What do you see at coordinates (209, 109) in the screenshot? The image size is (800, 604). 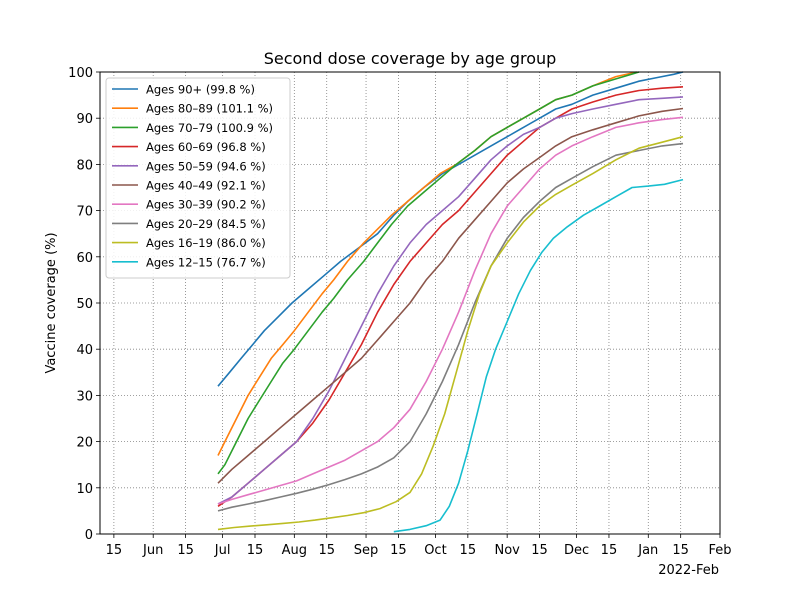 I see `legend-label: Ages 80–89 (101.1 %)` at bounding box center [209, 109].